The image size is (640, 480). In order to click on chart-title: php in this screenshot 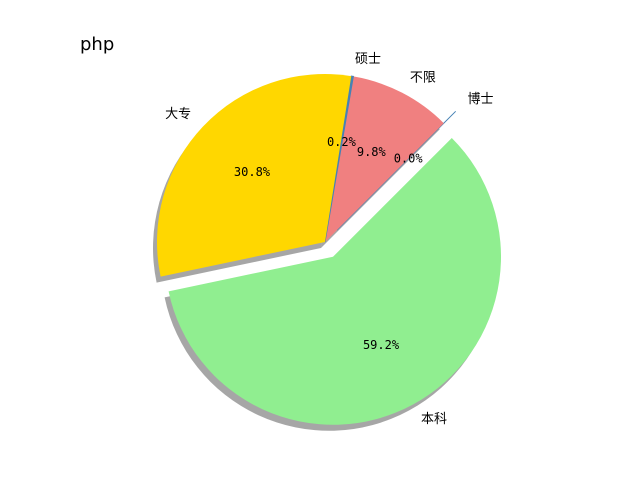, I will do `click(97, 44)`.